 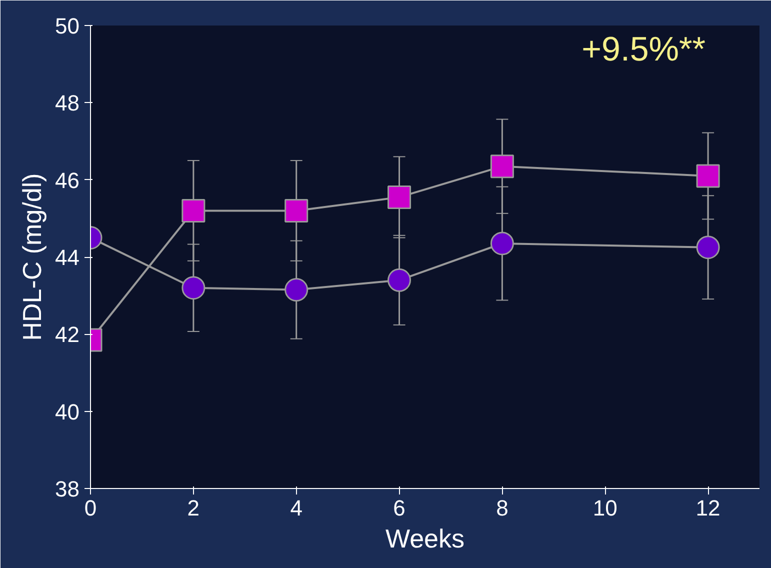 What do you see at coordinates (67, 257) in the screenshot?
I see `y-tick-label: 44` at bounding box center [67, 257].